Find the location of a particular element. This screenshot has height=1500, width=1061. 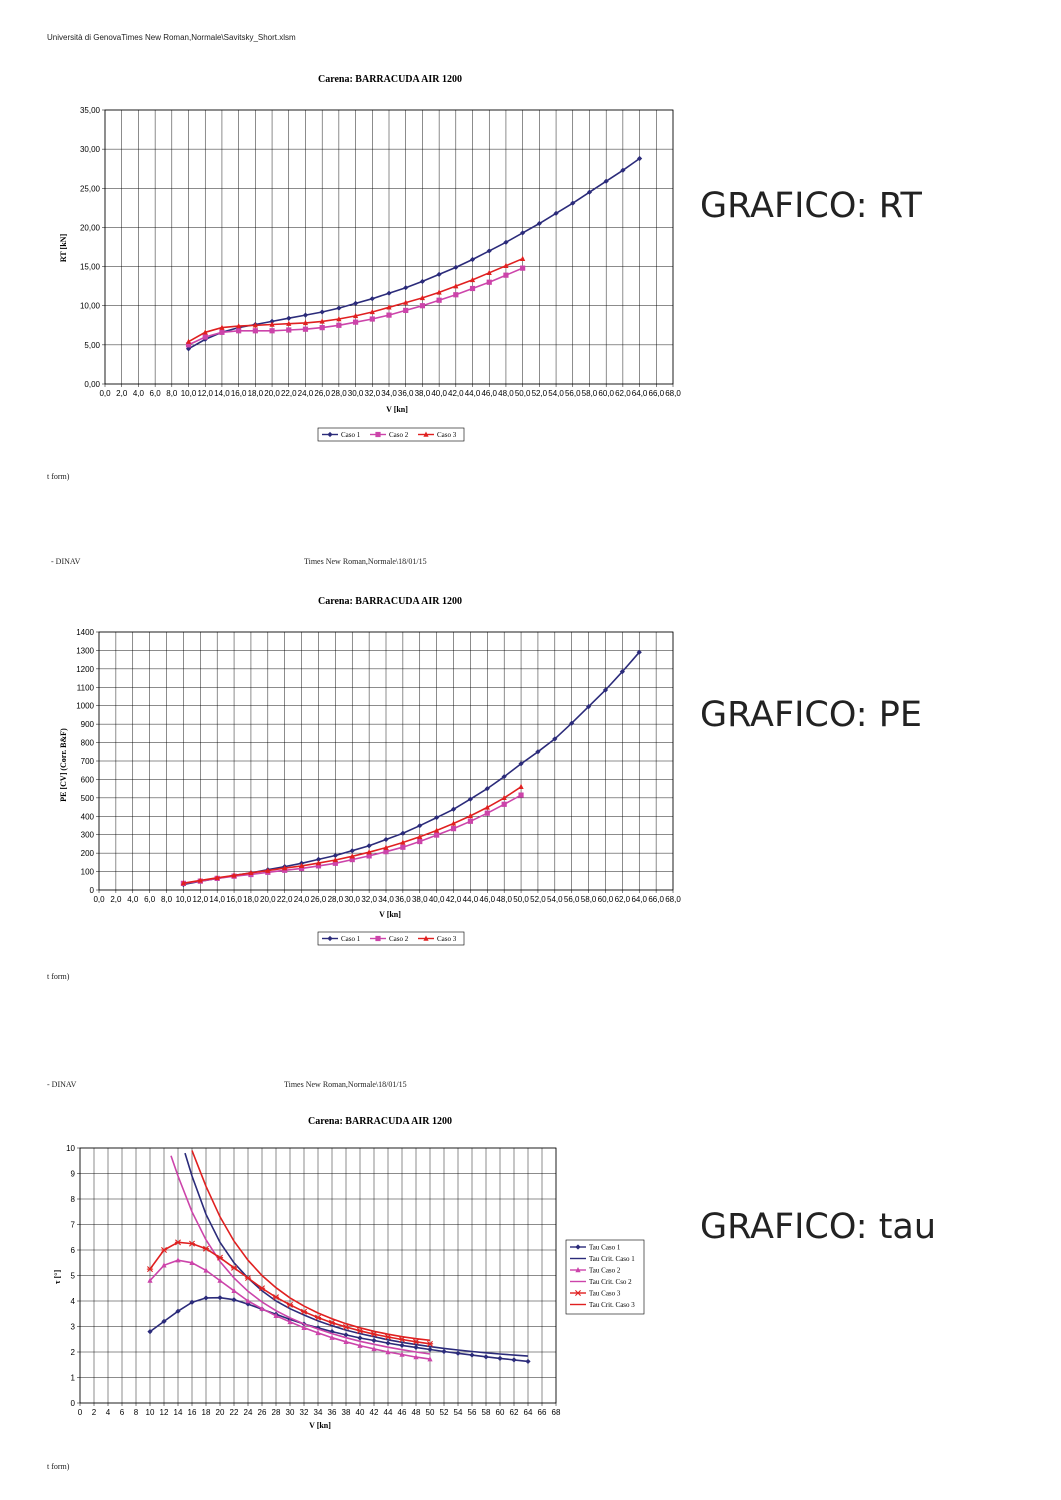

chart-title: Carena: BARRACUDA AIR 1200 is located at coordinates (390, 601).